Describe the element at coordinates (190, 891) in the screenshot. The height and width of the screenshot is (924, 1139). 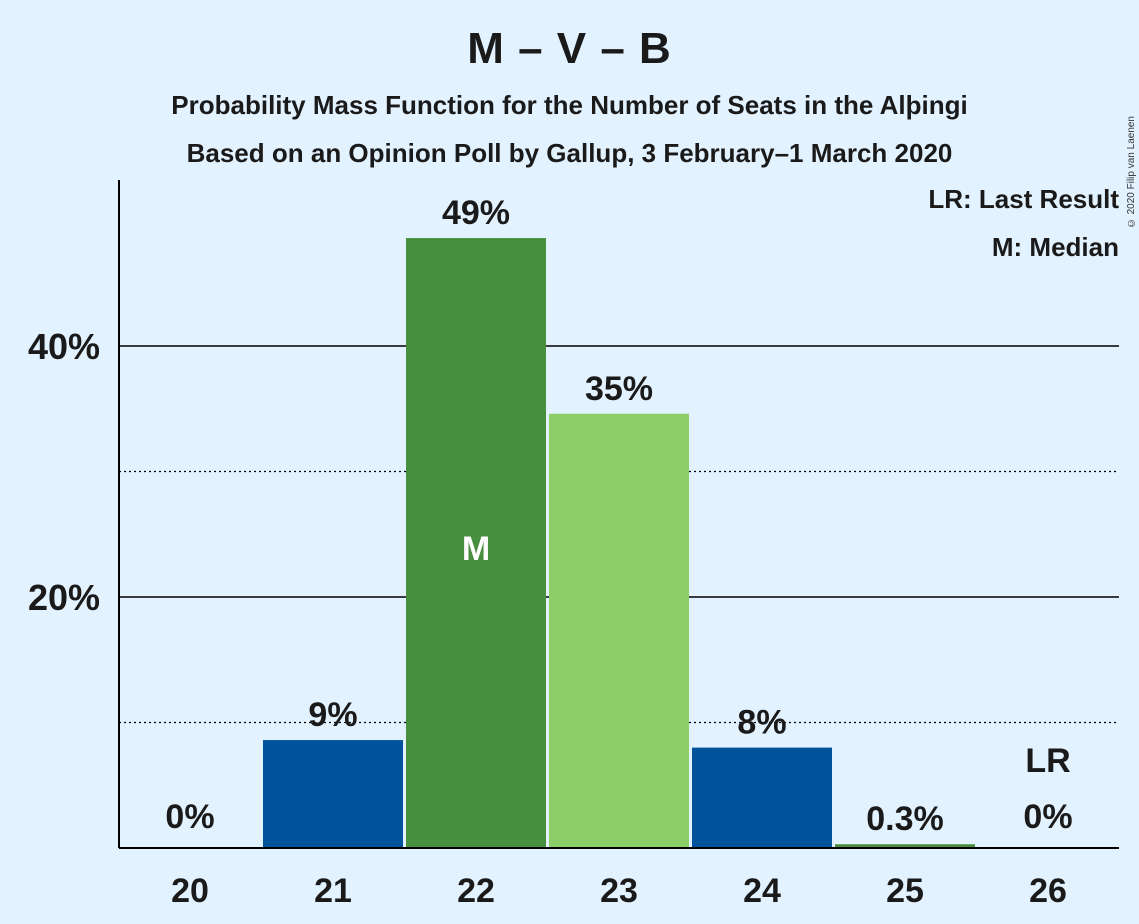
I see `x-tick-label: 20` at that location.